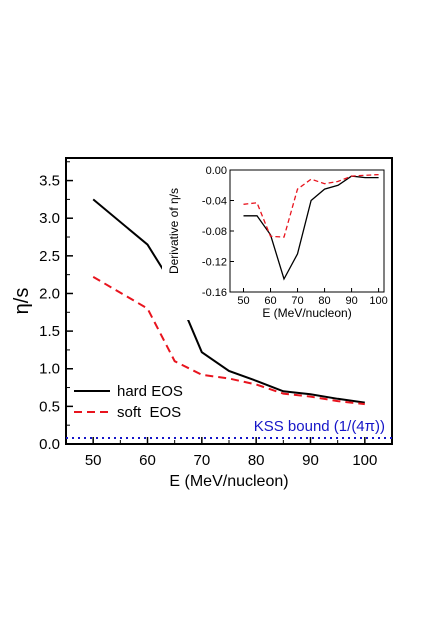  What do you see at coordinates (49, 444) in the screenshot?
I see `main-y-tick-label: 0.0` at bounding box center [49, 444].